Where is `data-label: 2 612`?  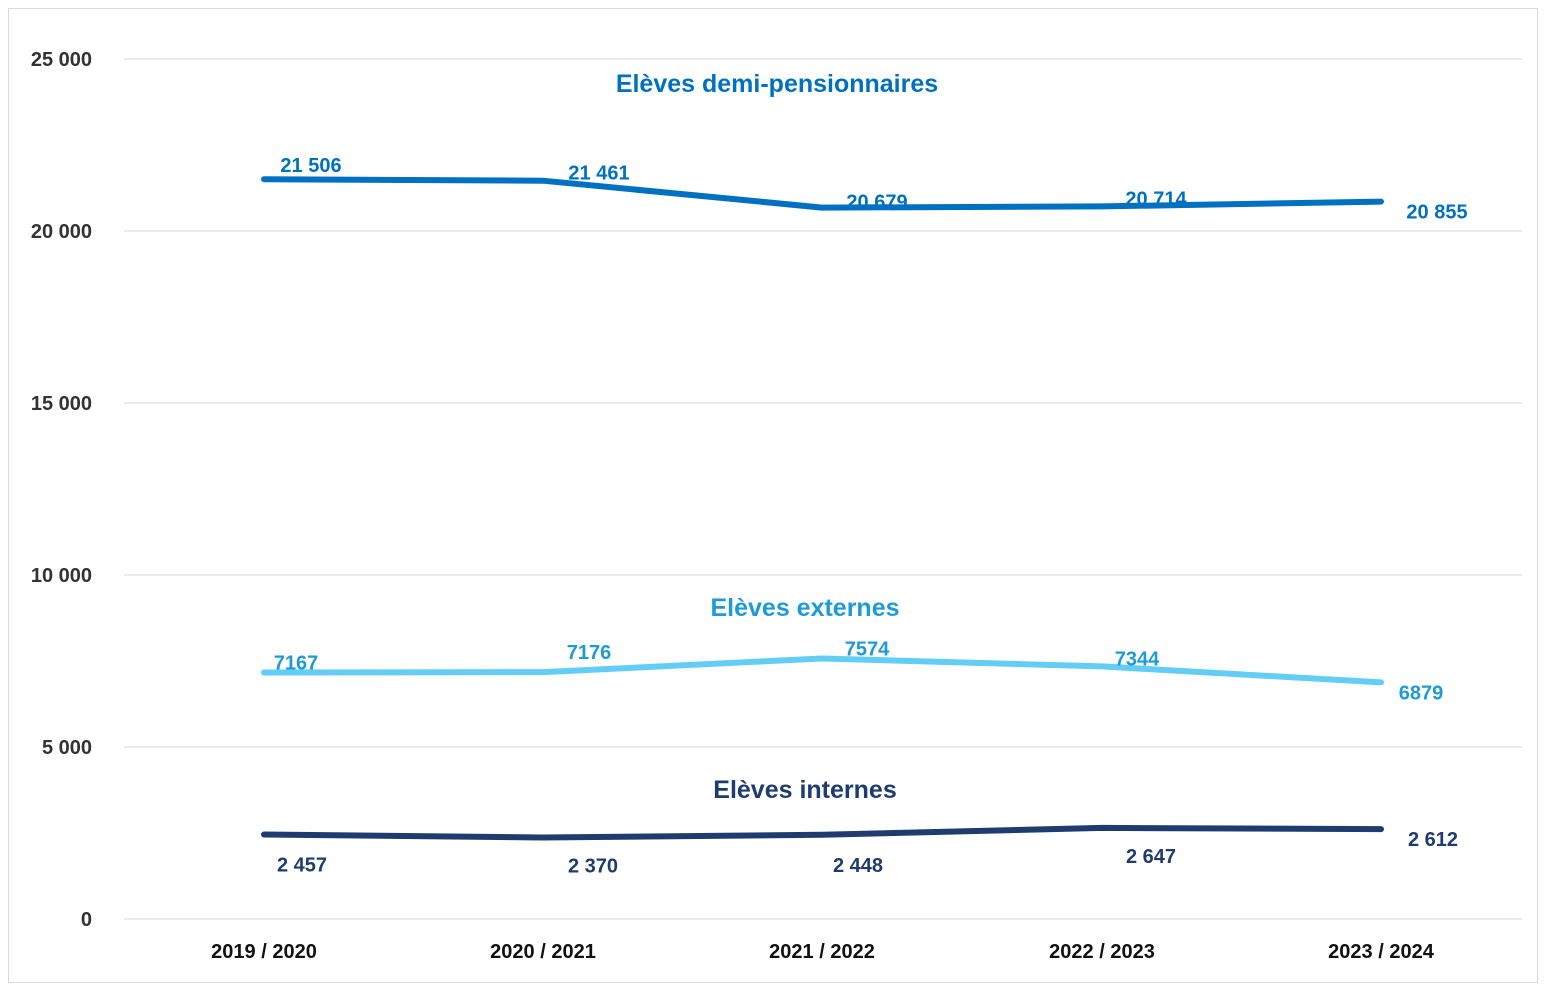
data-label: 2 612 is located at coordinates (1433, 840).